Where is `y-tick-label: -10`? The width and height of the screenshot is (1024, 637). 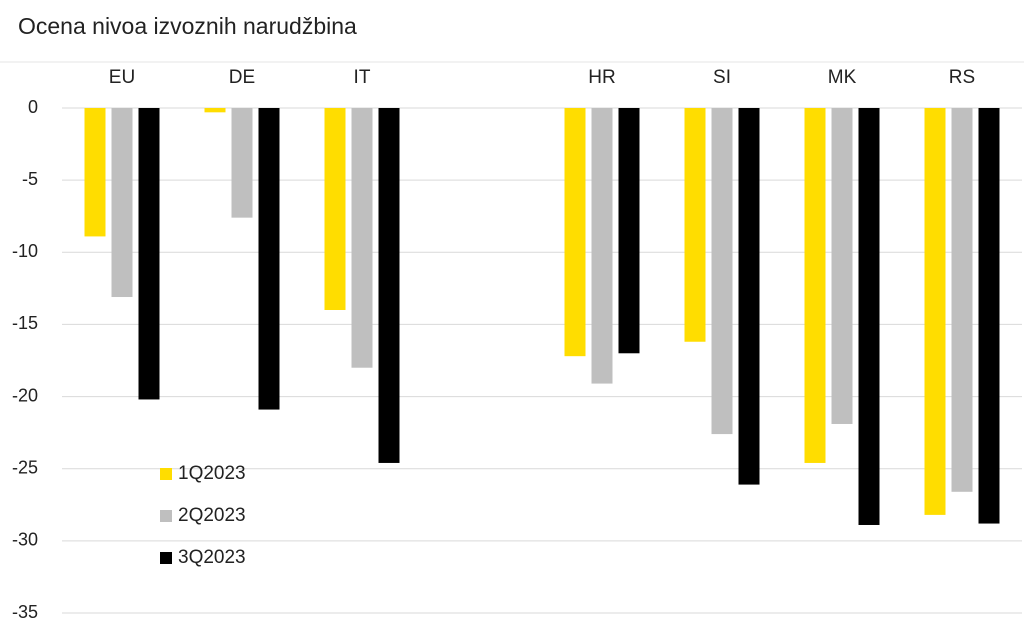
y-tick-label: -10 is located at coordinates (25, 251).